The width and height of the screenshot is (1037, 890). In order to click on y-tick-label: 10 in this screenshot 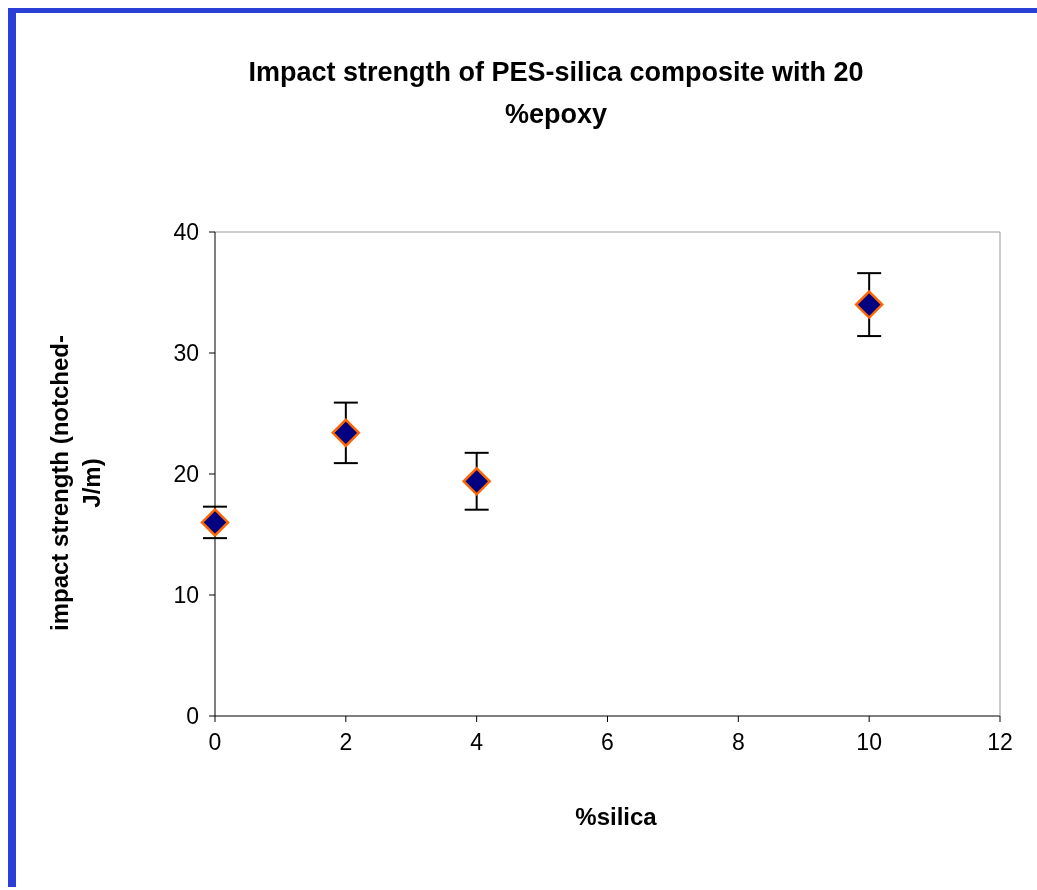, I will do `click(186, 595)`.